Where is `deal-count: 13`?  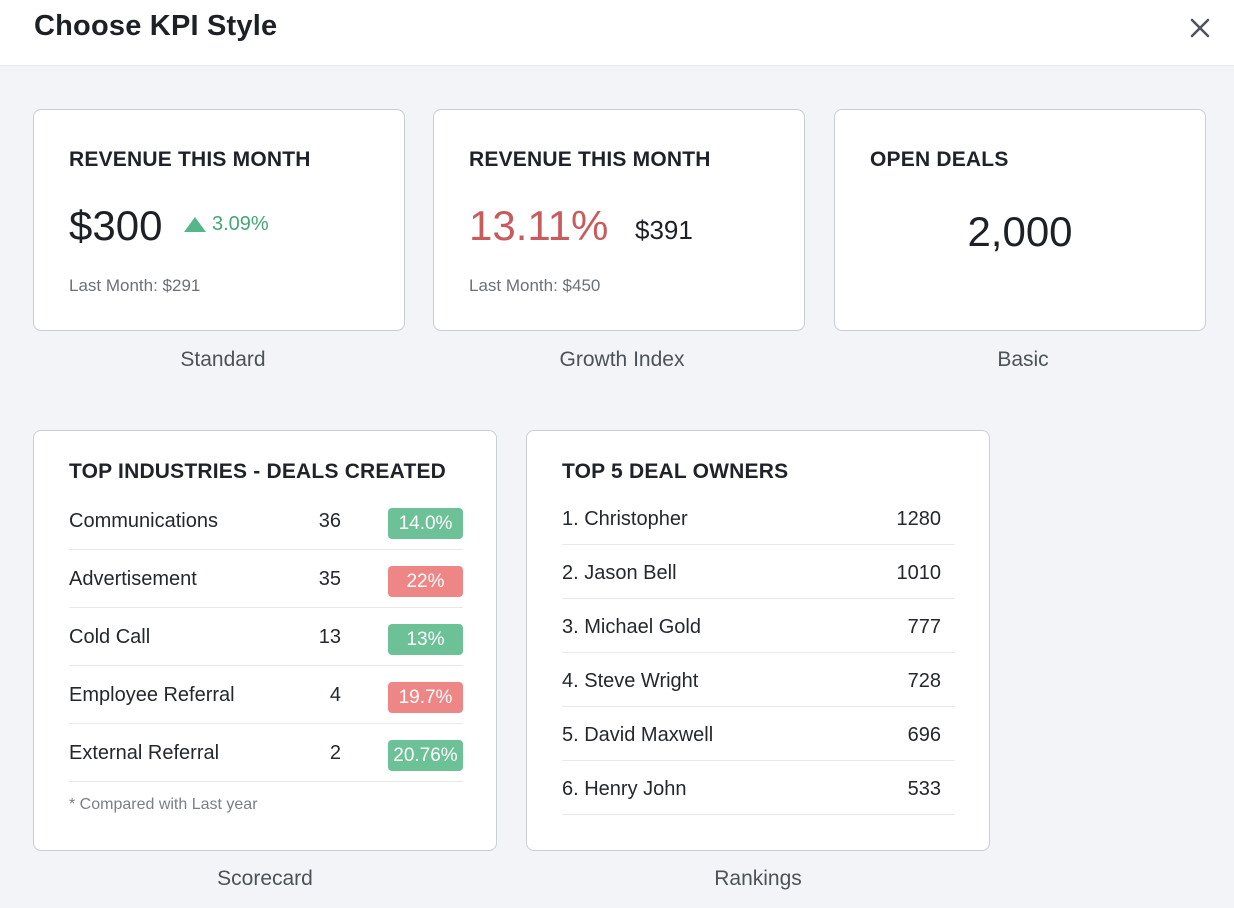 deal-count: 13 is located at coordinates (329, 637).